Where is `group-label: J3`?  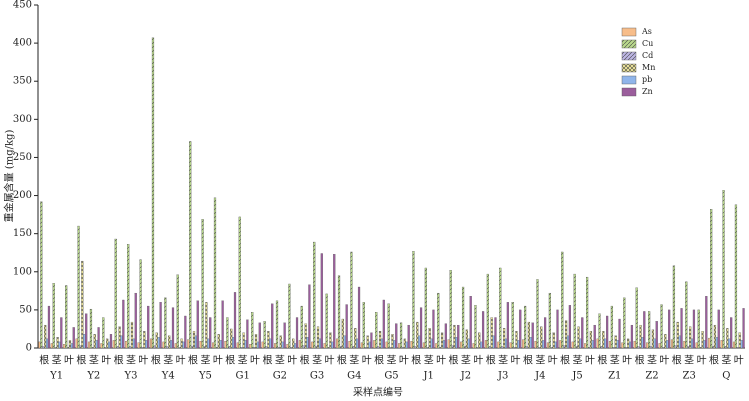
group-label: J3 is located at coordinates (502, 376).